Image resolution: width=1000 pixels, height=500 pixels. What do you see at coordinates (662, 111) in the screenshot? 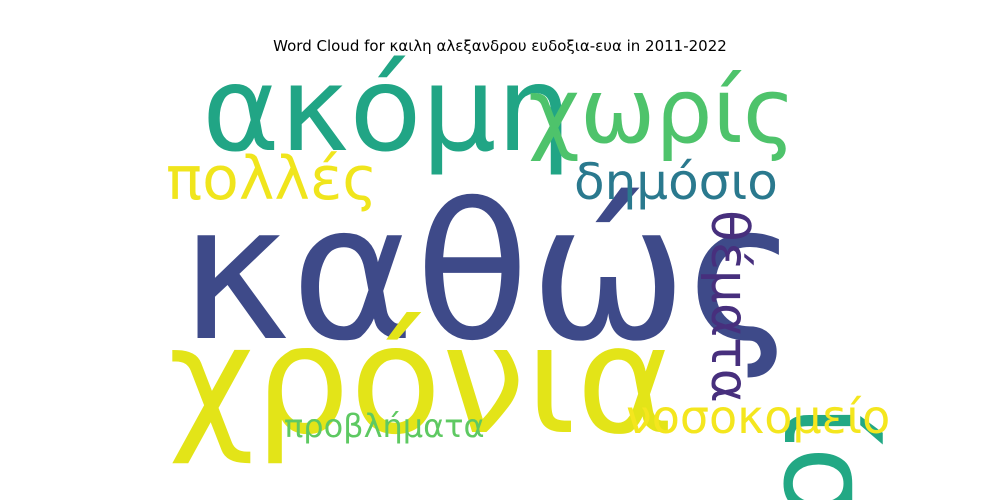
I see `word-choris: χωρίς` at bounding box center [662, 111].